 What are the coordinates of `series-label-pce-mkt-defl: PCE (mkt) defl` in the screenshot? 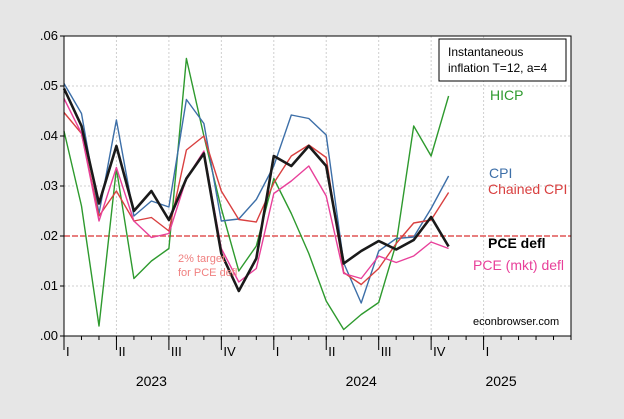 It's located at (518, 265).